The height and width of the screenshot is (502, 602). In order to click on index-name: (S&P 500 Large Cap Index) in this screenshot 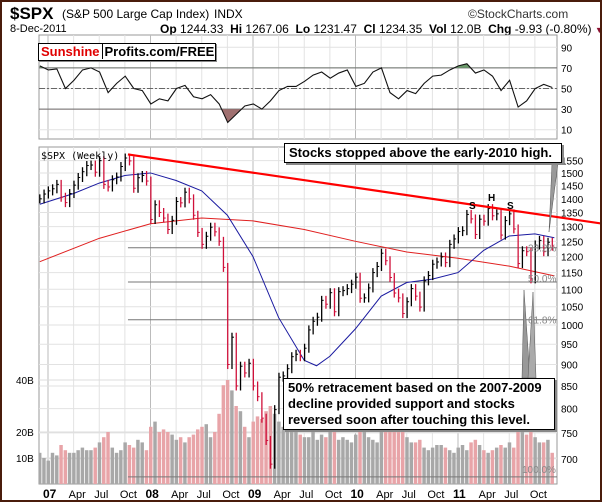, I will do `click(136, 14)`.